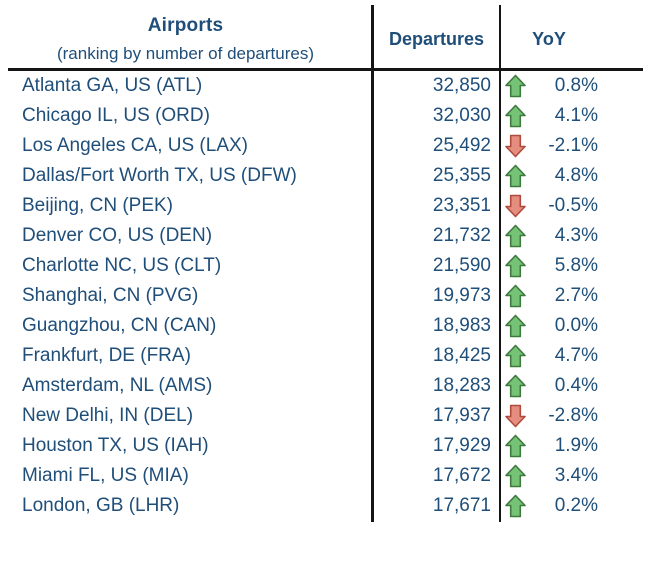 This screenshot has width=652, height=586. Describe the element at coordinates (326, 506) in the screenshot. I see `table-row: London, GB (LHR) 17,671 0.2%` at that location.